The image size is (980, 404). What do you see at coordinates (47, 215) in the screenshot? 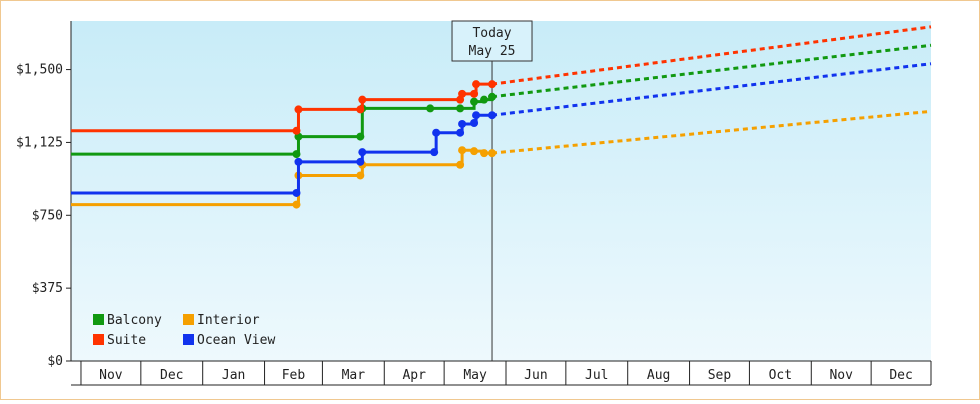
I see `y-tick-label: $750` at bounding box center [47, 215].